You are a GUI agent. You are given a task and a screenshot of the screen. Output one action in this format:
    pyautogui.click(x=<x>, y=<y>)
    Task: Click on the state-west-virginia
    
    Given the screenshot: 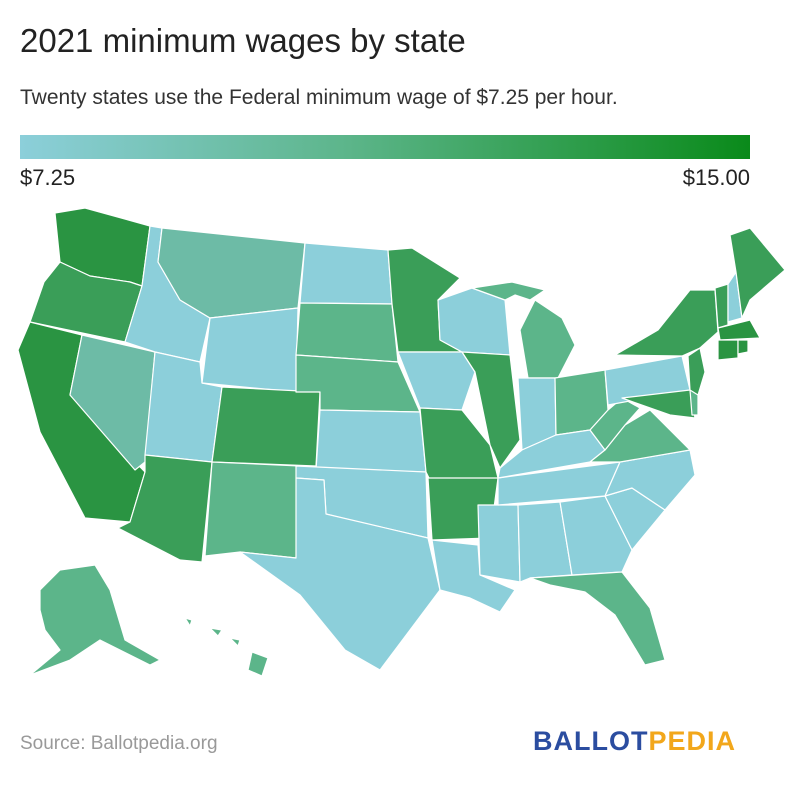 What is the action you would take?
    pyautogui.click(x=615, y=424)
    